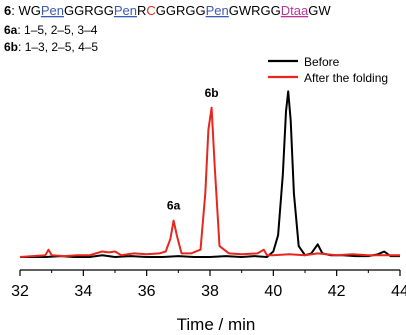 This screenshot has width=406, height=335. Describe the element at coordinates (61, 30) in the screenshot. I see `isomer-6a-bonds: 1–5, 2–5, 3–4` at that location.